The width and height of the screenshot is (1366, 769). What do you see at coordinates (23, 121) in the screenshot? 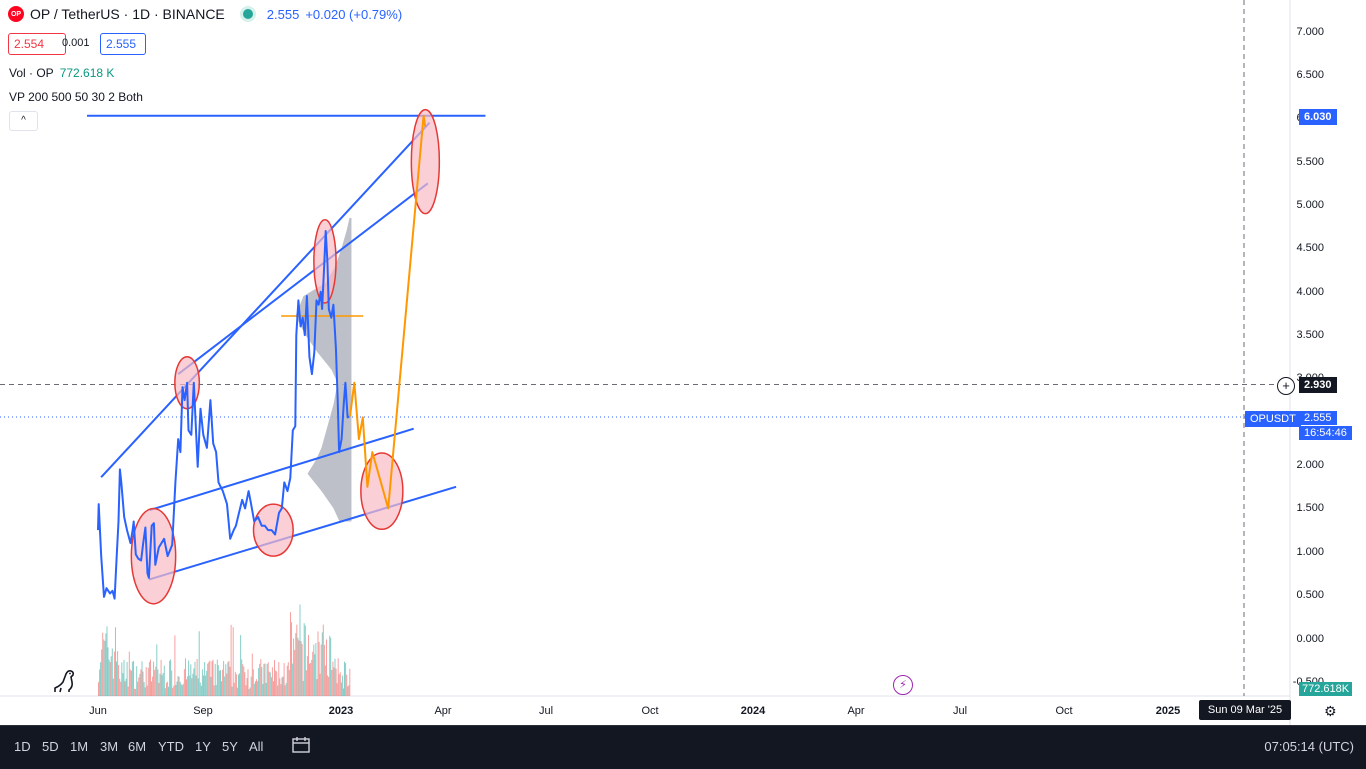
I see `collapse-legend-button: ^` at bounding box center [23, 121].